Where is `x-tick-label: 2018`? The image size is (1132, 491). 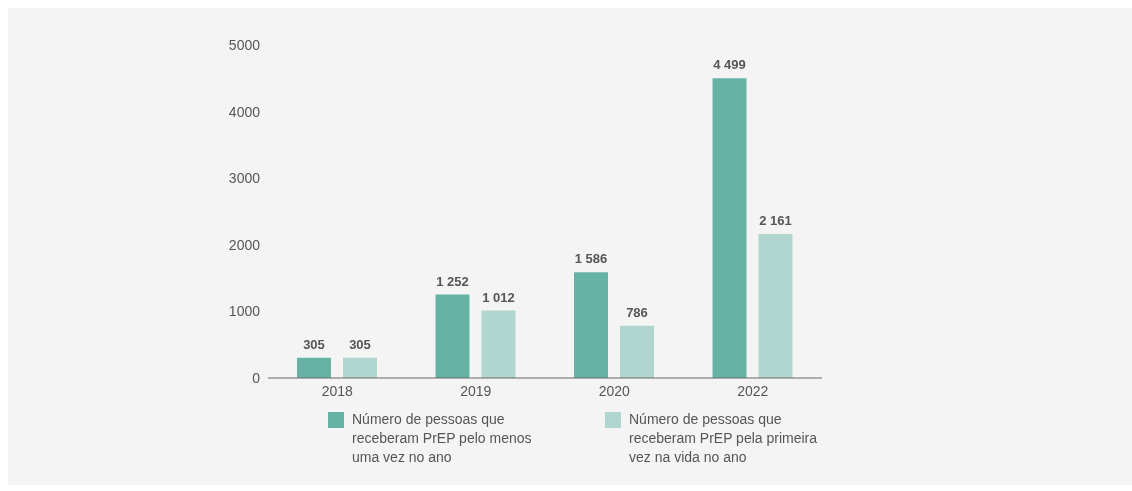 x-tick-label: 2018 is located at coordinates (337, 390).